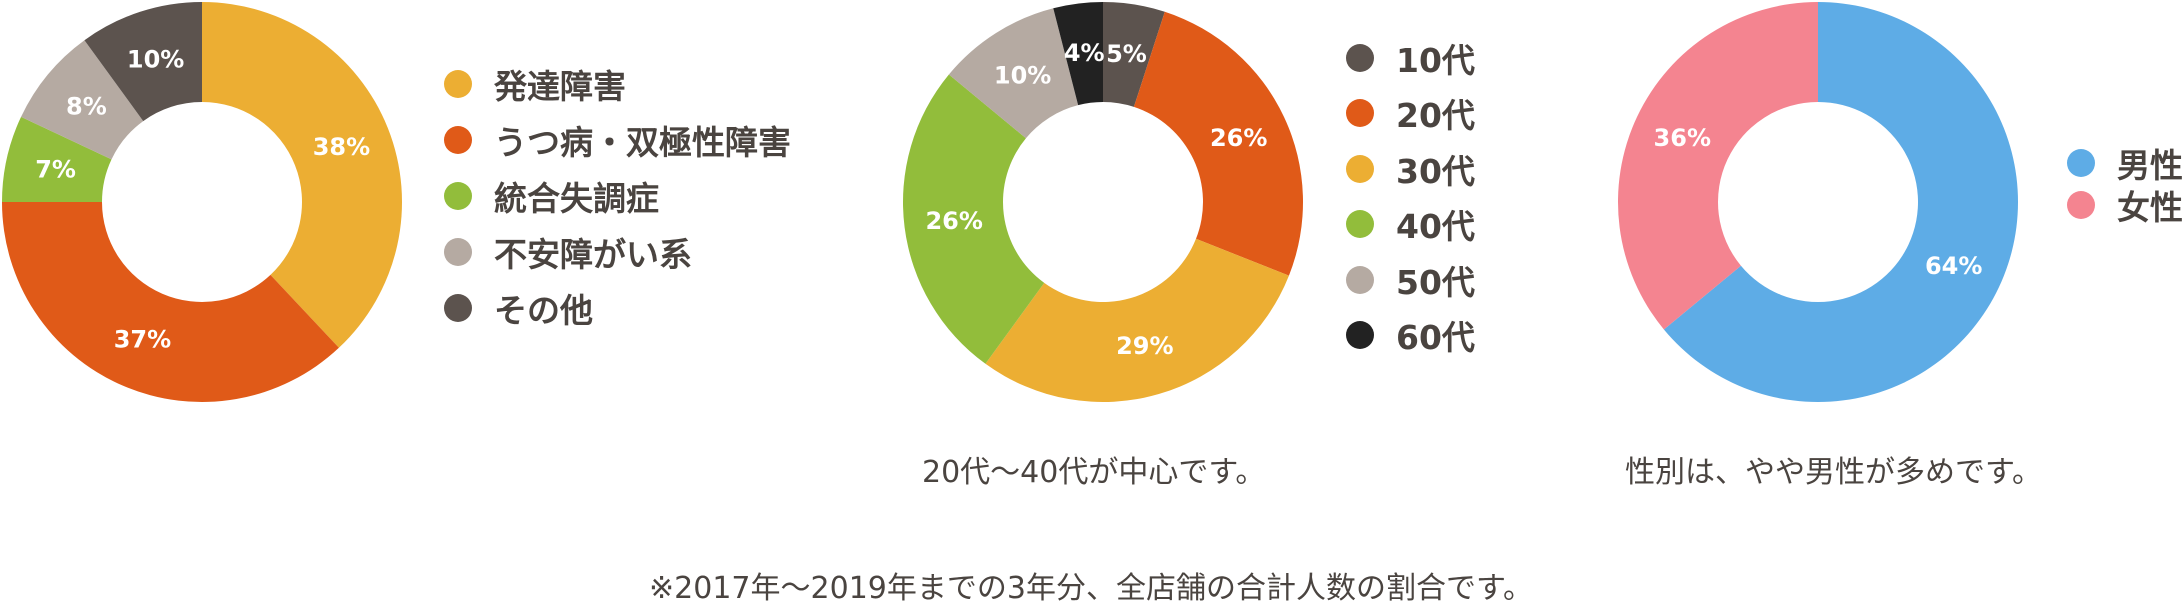 This screenshot has width=2182, height=609. I want to click on legend-item: 20代, so click(1410, 114).